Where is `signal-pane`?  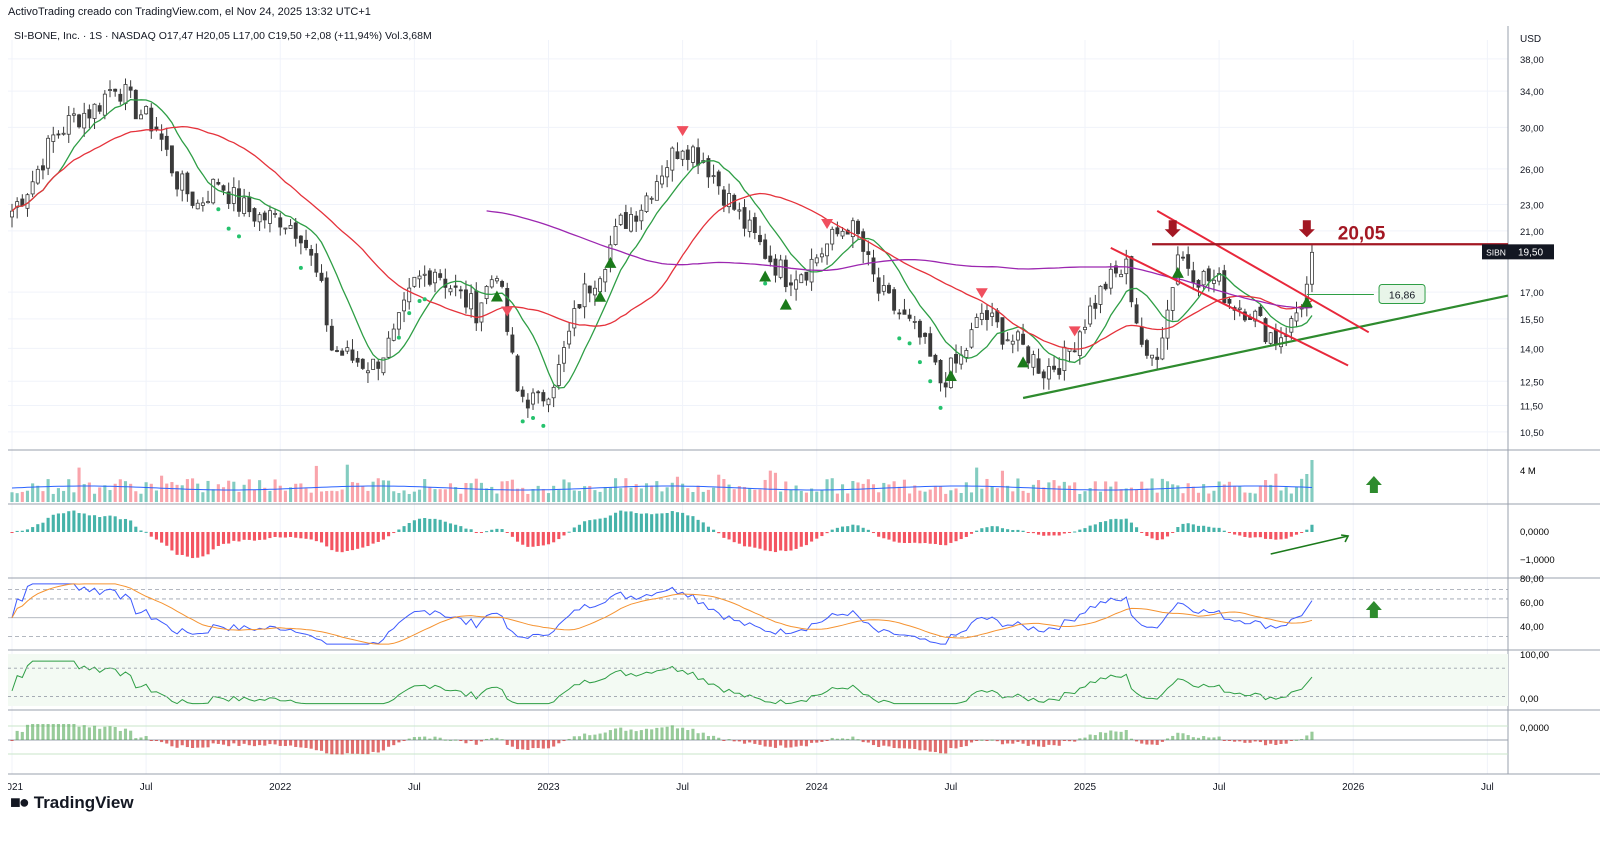 signal-pane is located at coordinates (758, 739).